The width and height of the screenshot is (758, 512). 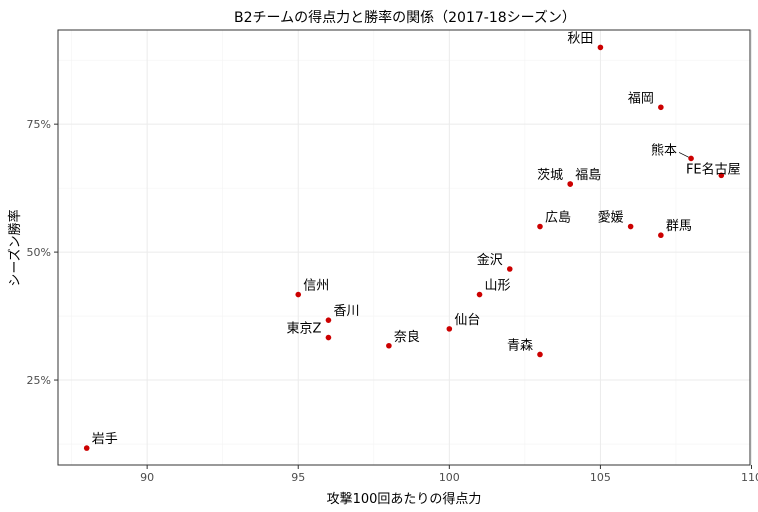 I want to click on point-label: 仙台, so click(x=467, y=320).